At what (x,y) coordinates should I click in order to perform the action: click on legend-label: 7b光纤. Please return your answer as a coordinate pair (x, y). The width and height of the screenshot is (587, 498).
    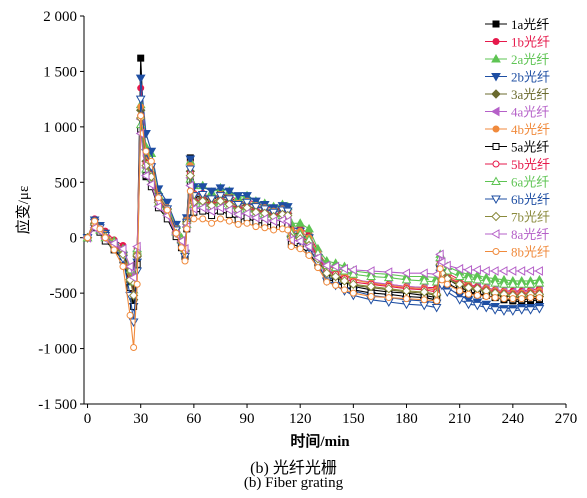
    Looking at the image, I should click on (530, 217).